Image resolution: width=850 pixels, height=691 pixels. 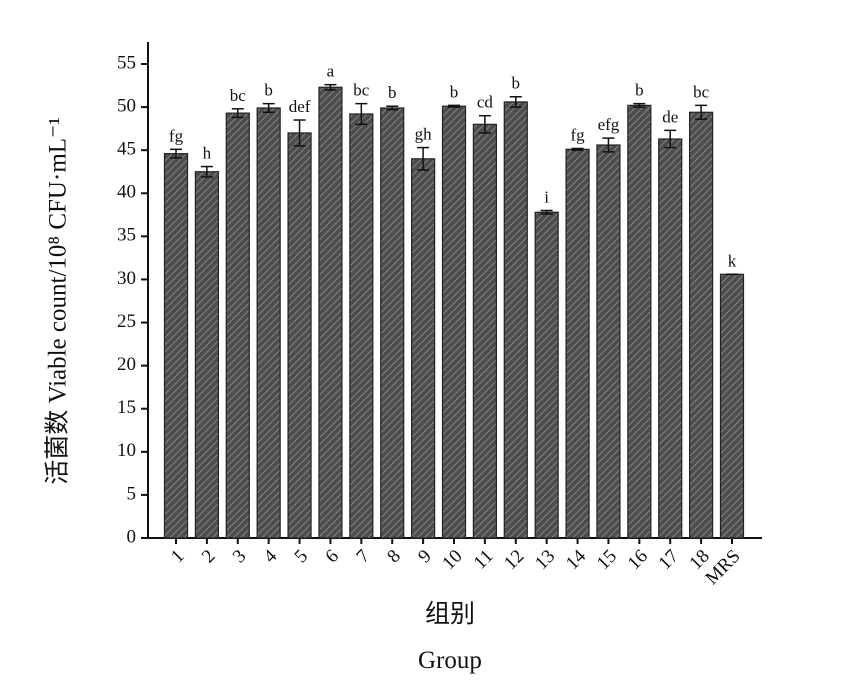 What do you see at coordinates (302, 557) in the screenshot?
I see `x-tick-label: 5` at bounding box center [302, 557].